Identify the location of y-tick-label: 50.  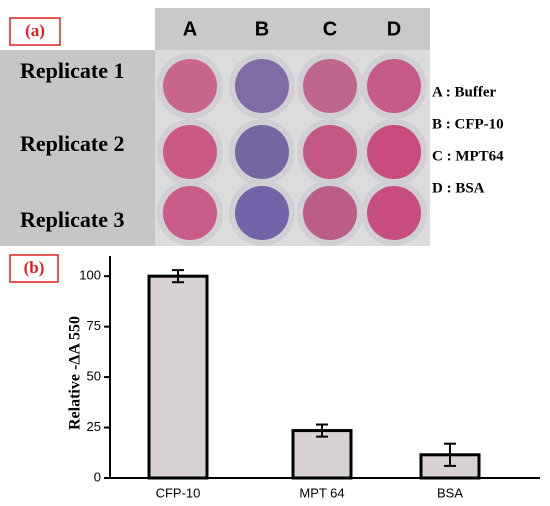
(94, 376).